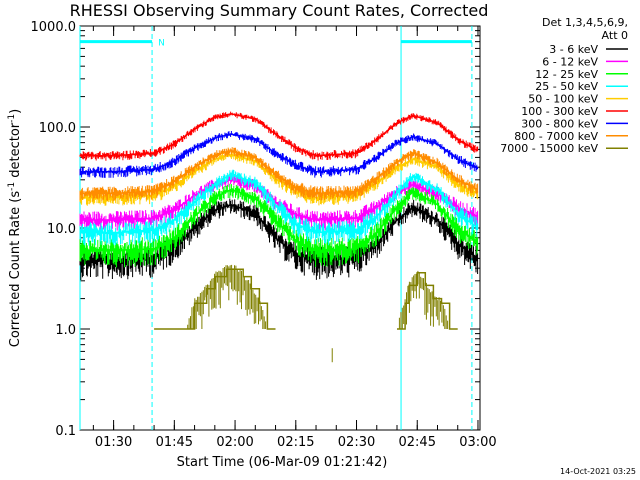  Describe the element at coordinates (161, 44) in the screenshot. I see `night-indicator-label: N` at that location.